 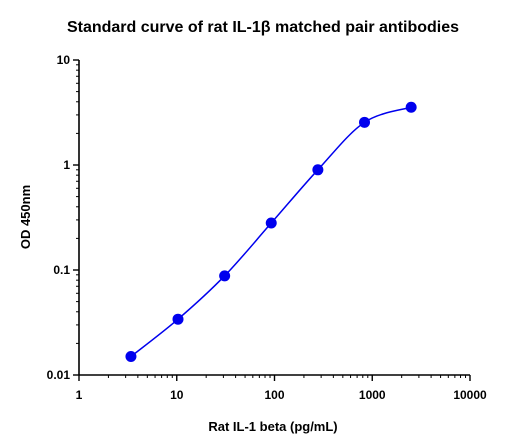 I want to click on y-axis-label: OD 450nm, so click(x=25, y=217).